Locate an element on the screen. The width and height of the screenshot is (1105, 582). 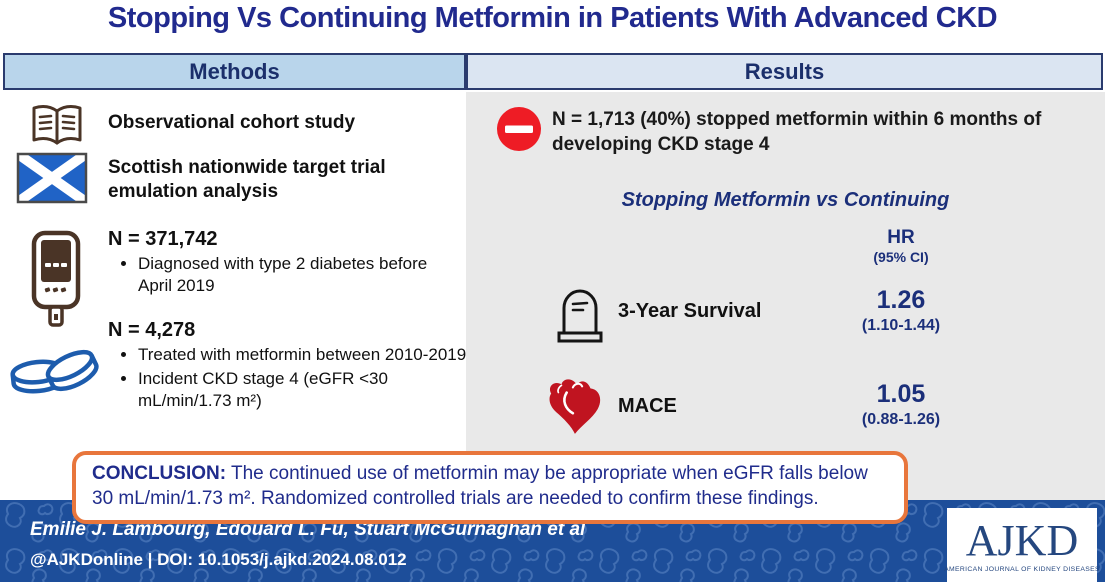
methods-header: Methods is located at coordinates (234, 71).